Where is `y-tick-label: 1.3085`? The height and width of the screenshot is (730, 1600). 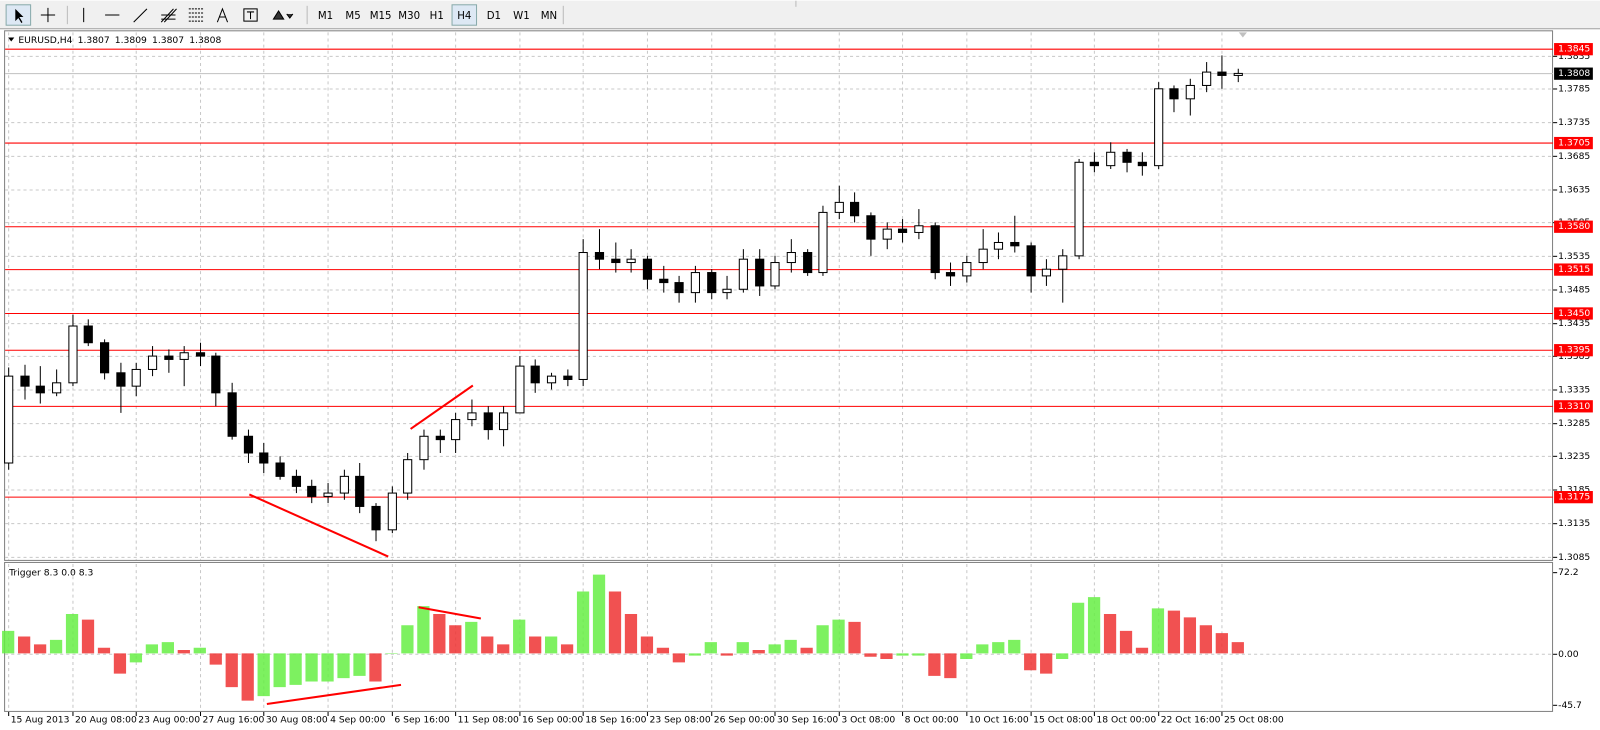 y-tick-label: 1.3085 is located at coordinates (1574, 557).